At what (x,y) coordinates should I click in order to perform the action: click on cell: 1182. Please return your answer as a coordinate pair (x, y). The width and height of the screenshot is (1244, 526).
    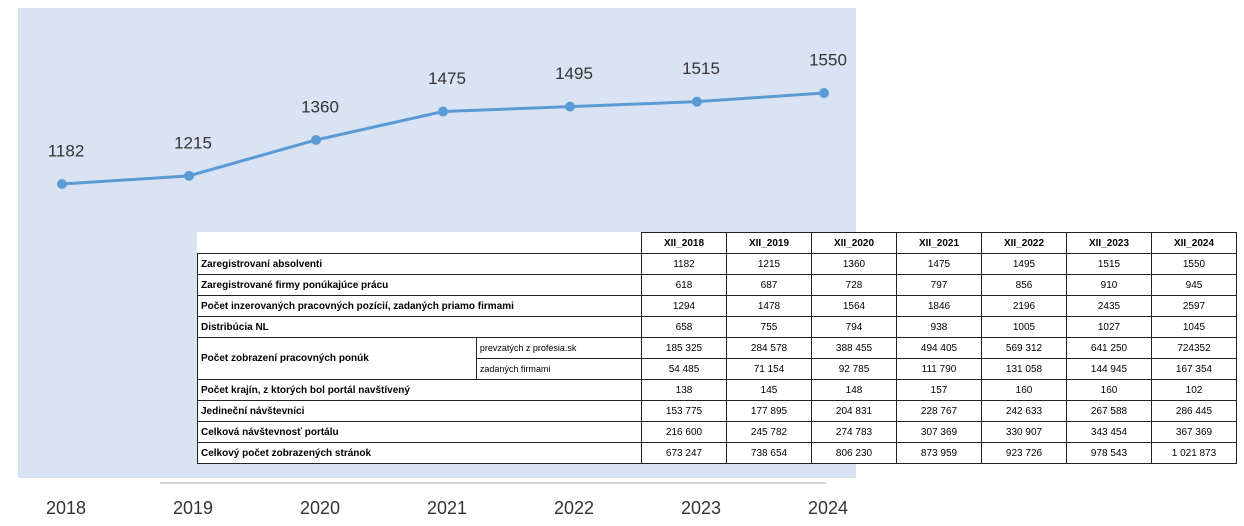
    Looking at the image, I should click on (684, 264).